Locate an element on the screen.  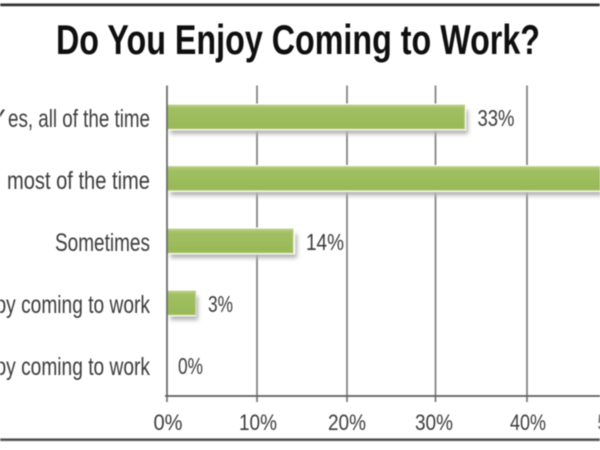
svg-text: Y is located at coordinates (3, 119).